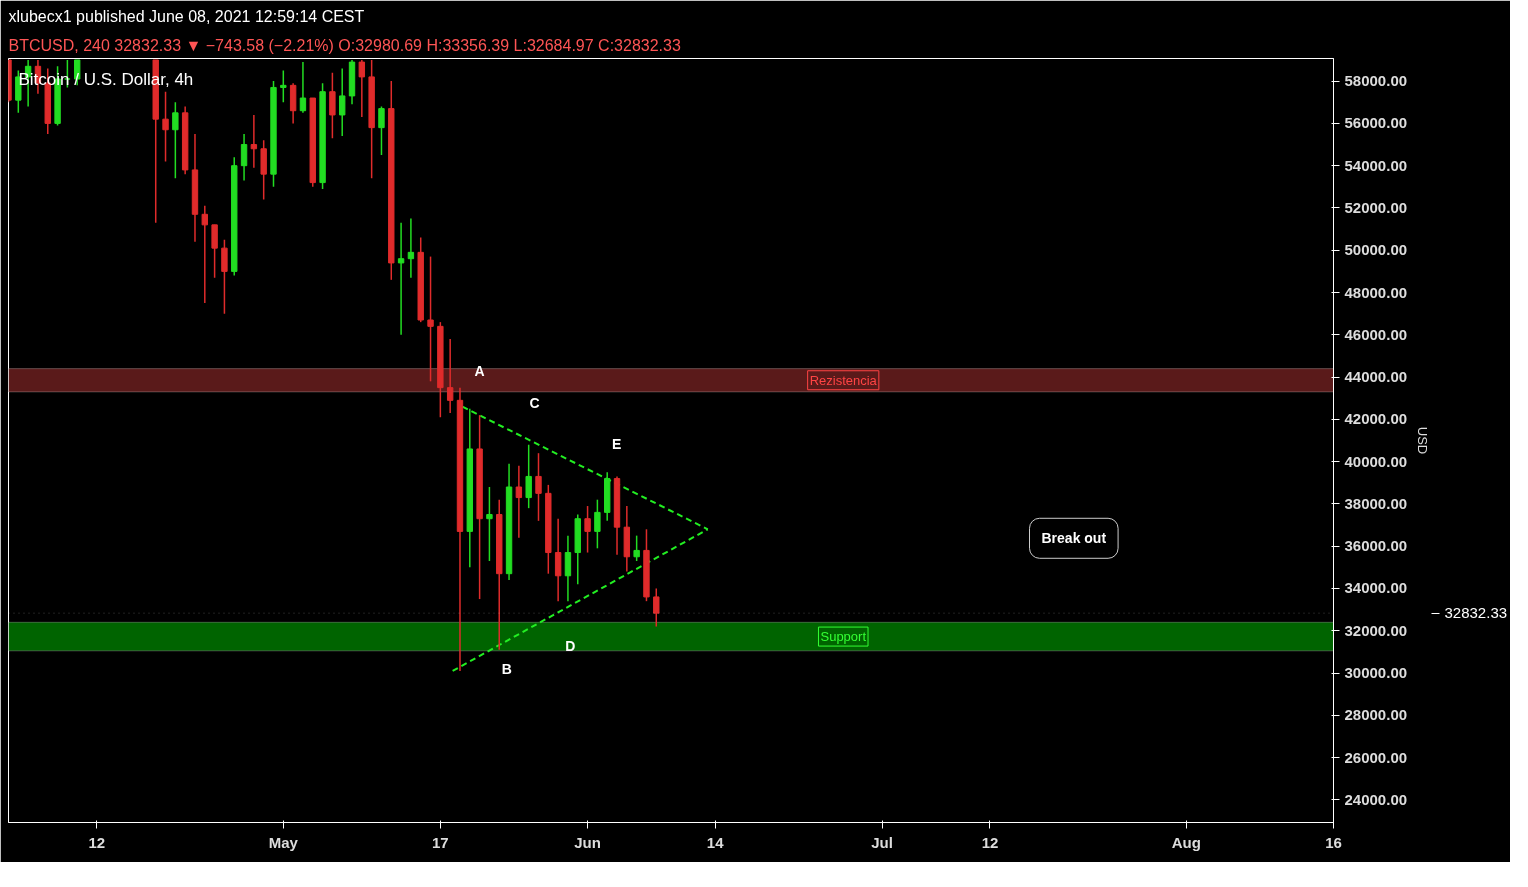 The height and width of the screenshot is (887, 1528). What do you see at coordinates (1376, 799) in the screenshot?
I see `y-tick-label: 24000.00` at bounding box center [1376, 799].